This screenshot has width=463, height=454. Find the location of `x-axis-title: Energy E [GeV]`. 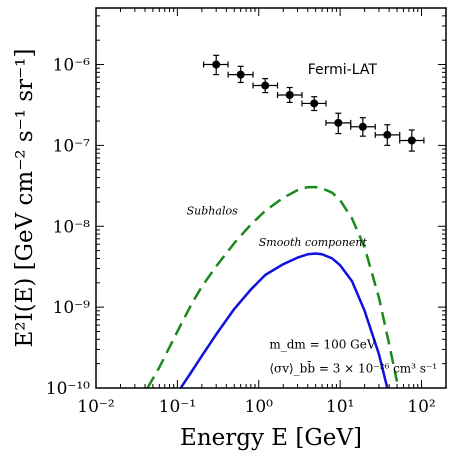

x-axis-title: Energy E [GeV] is located at coordinates (271, 438).